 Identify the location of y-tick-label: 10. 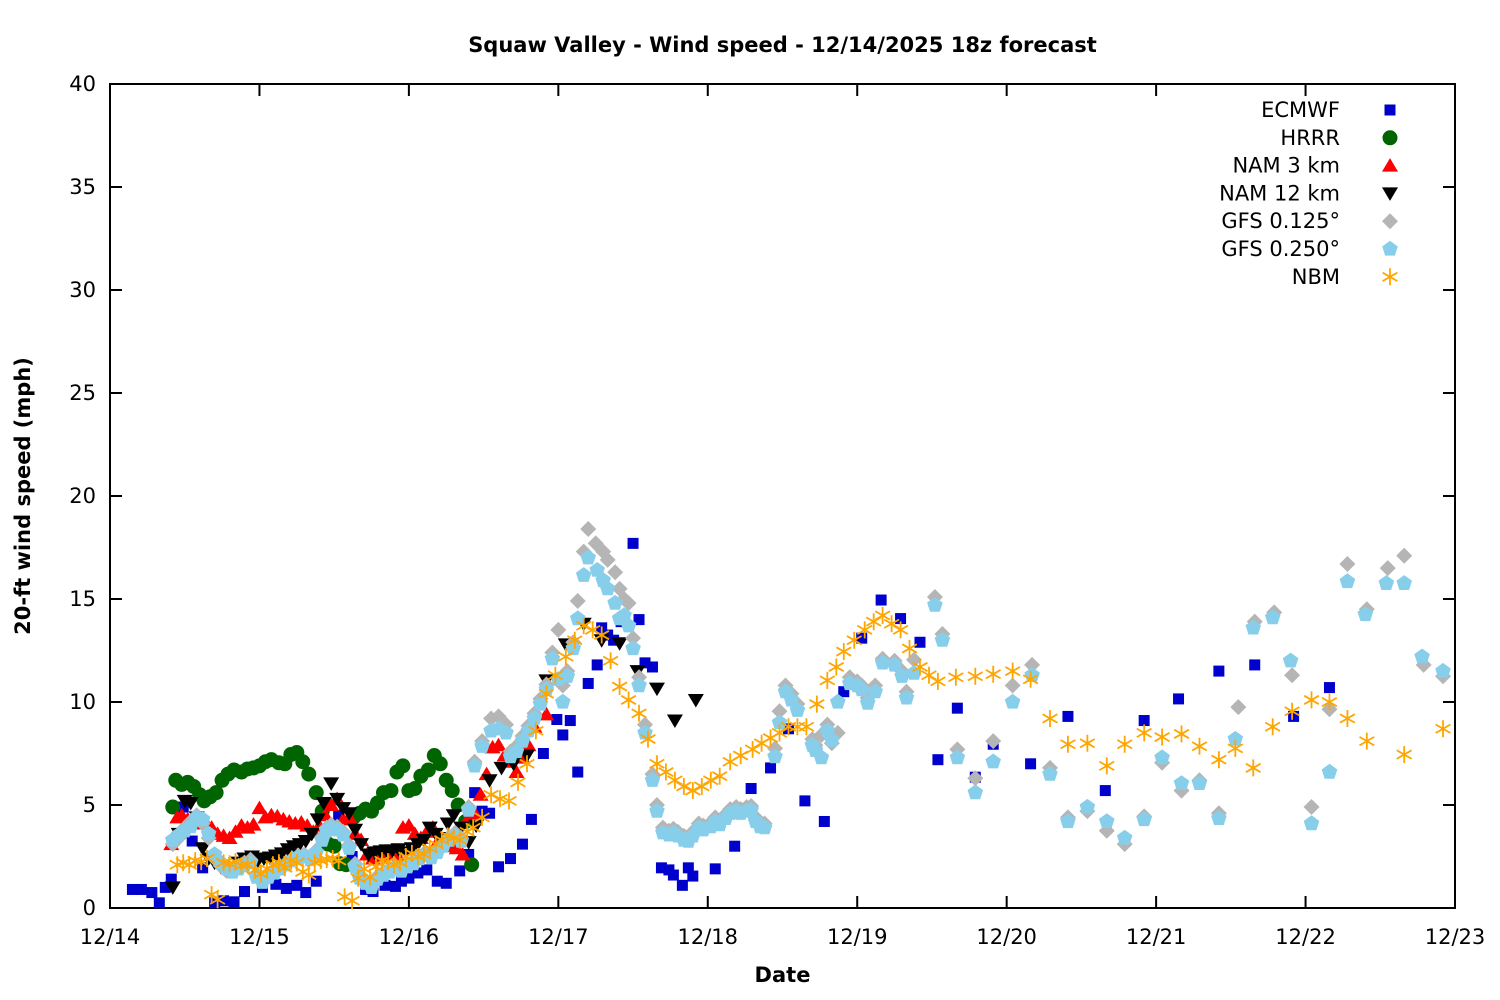
(82, 702).